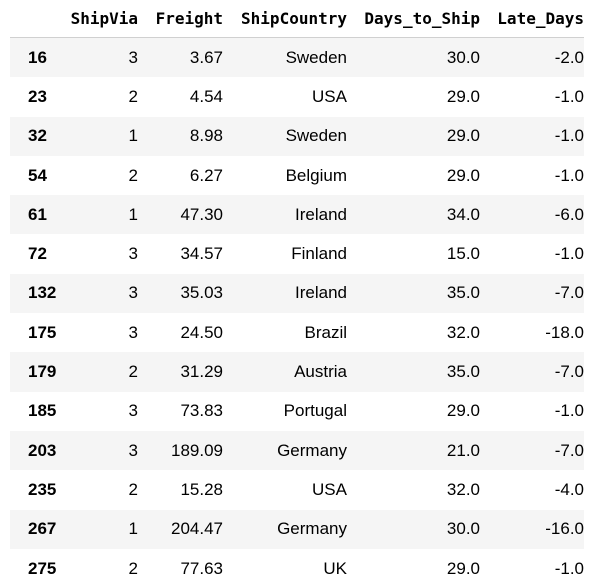  What do you see at coordinates (285, 568) in the screenshot?
I see `shipcountry-cell: UK` at bounding box center [285, 568].